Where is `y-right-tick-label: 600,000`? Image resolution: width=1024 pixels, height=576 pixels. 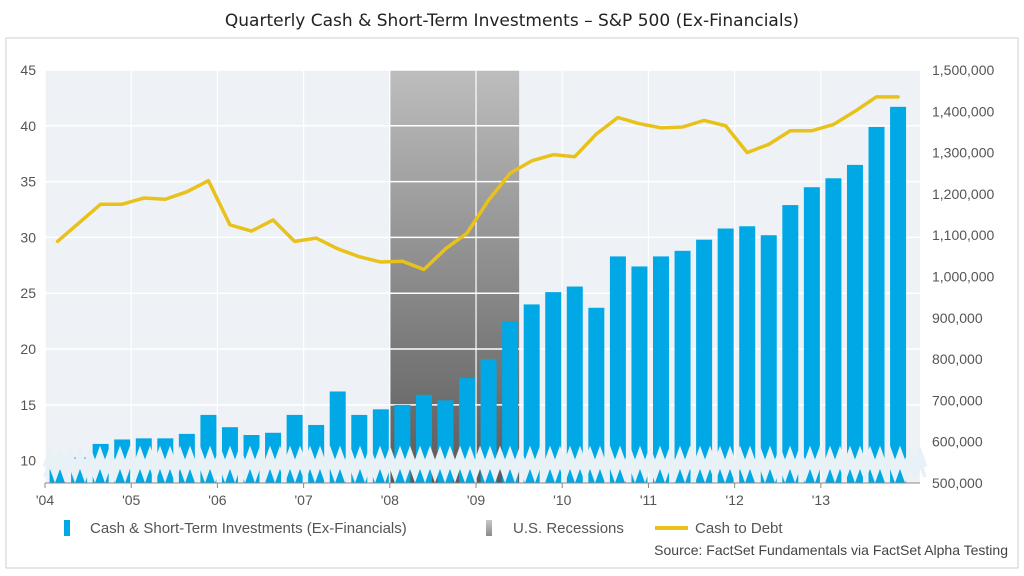 y-right-tick-label: 600,000 is located at coordinates (957, 442).